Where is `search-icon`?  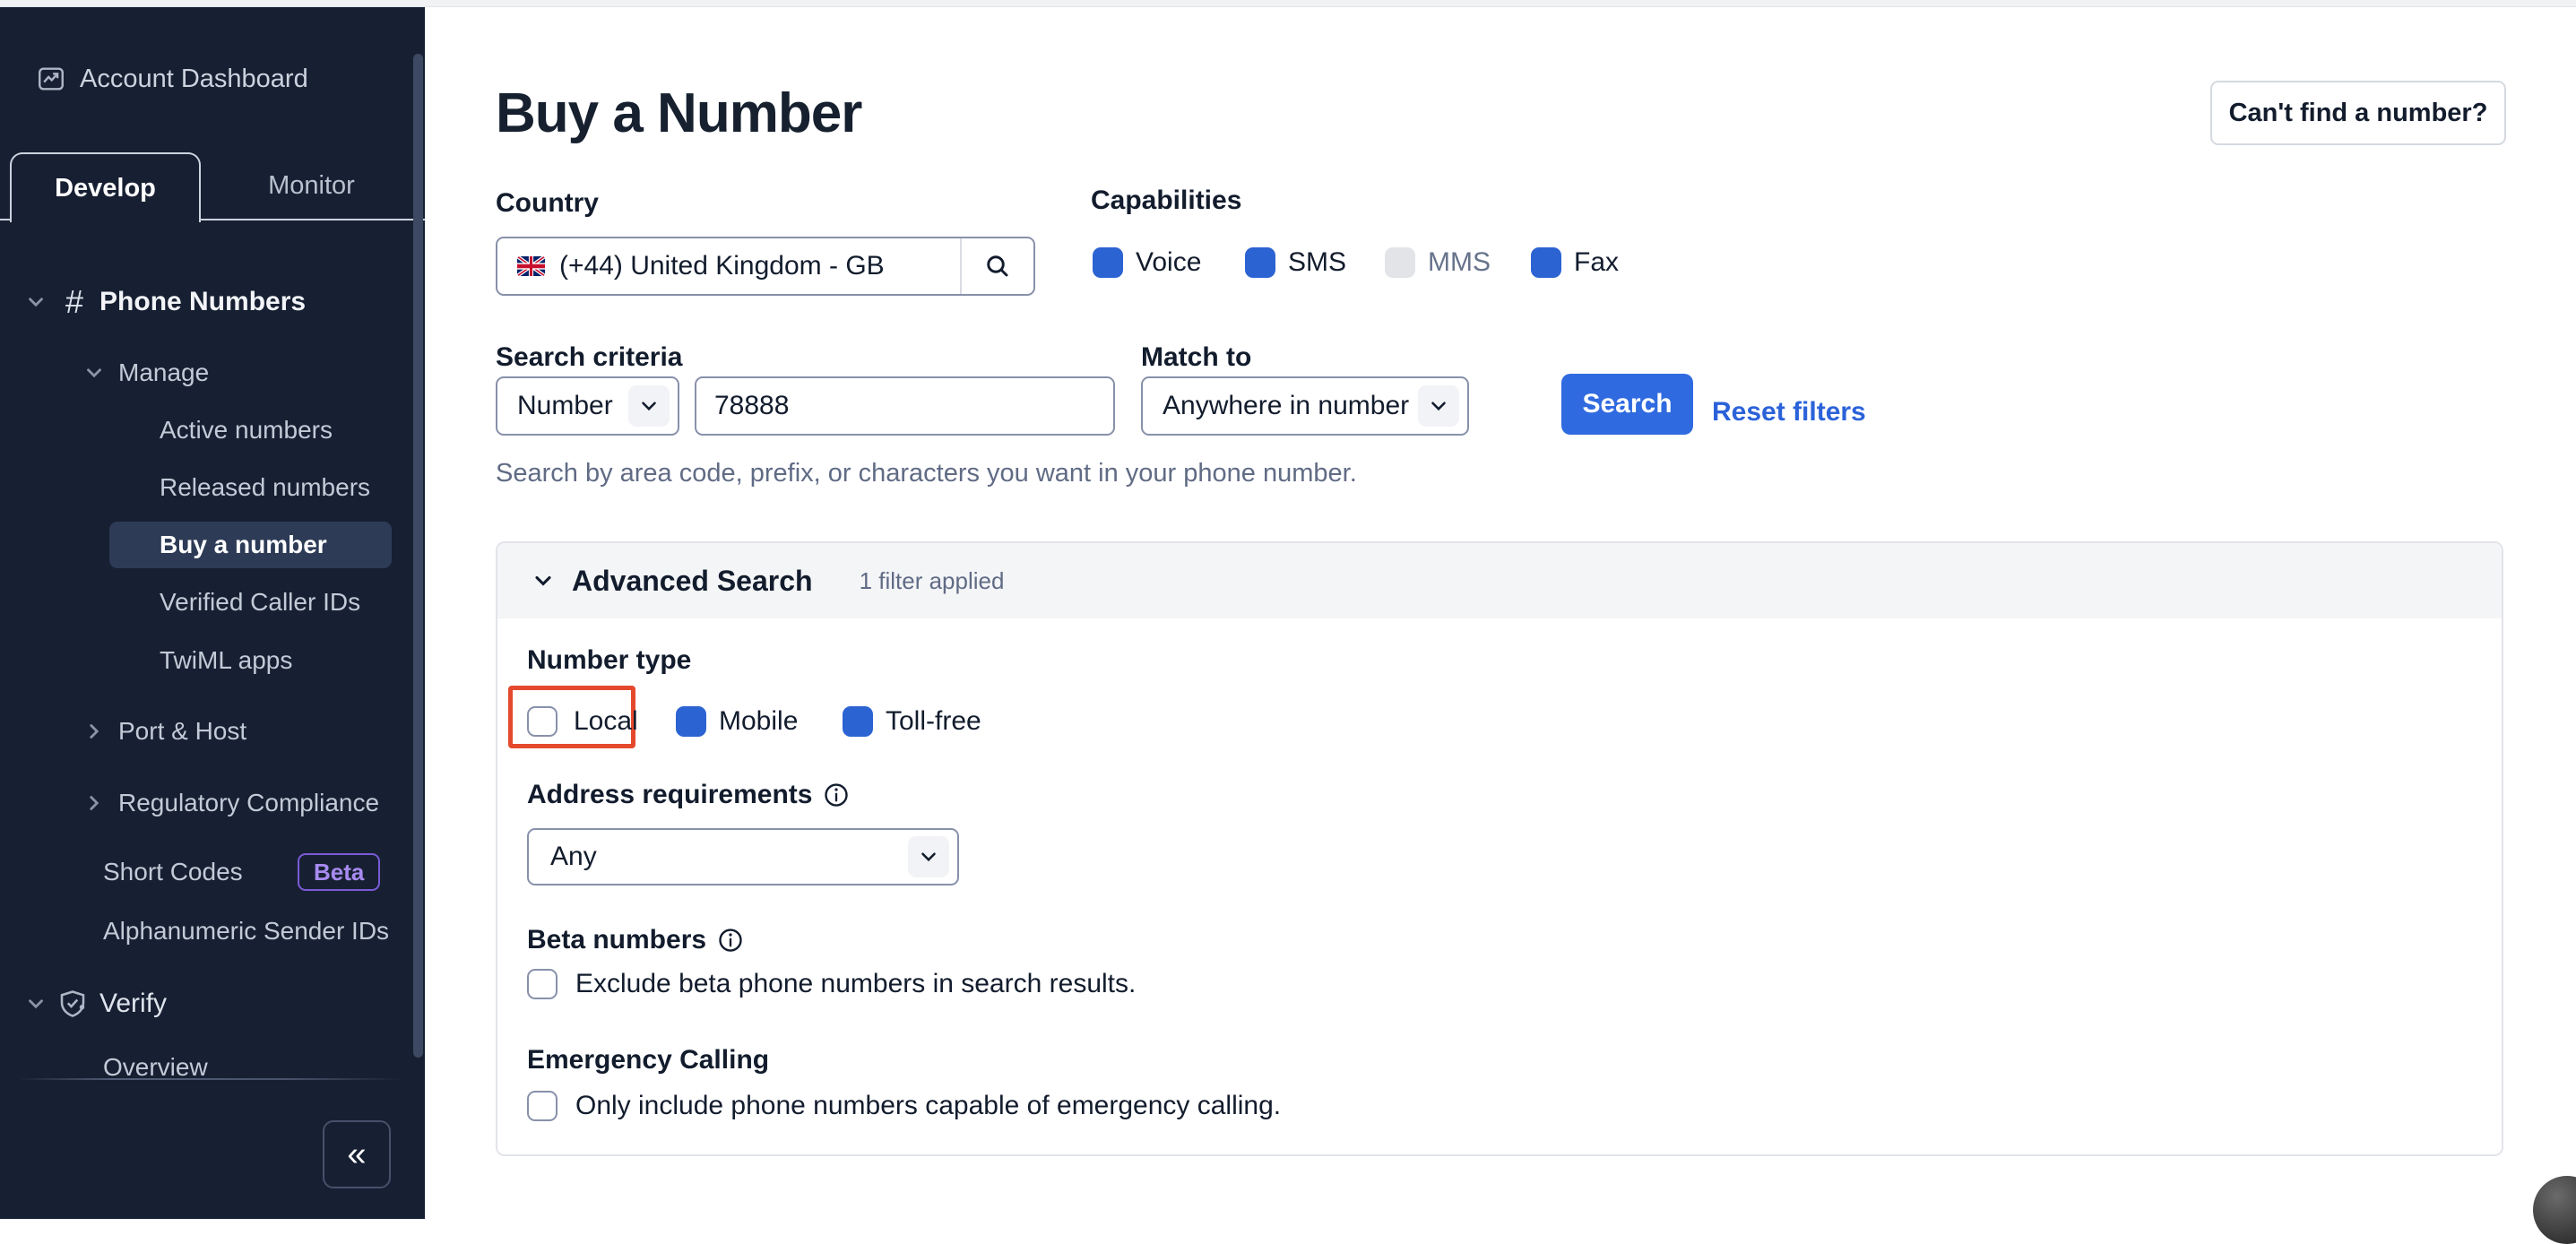
search-icon is located at coordinates (997, 266).